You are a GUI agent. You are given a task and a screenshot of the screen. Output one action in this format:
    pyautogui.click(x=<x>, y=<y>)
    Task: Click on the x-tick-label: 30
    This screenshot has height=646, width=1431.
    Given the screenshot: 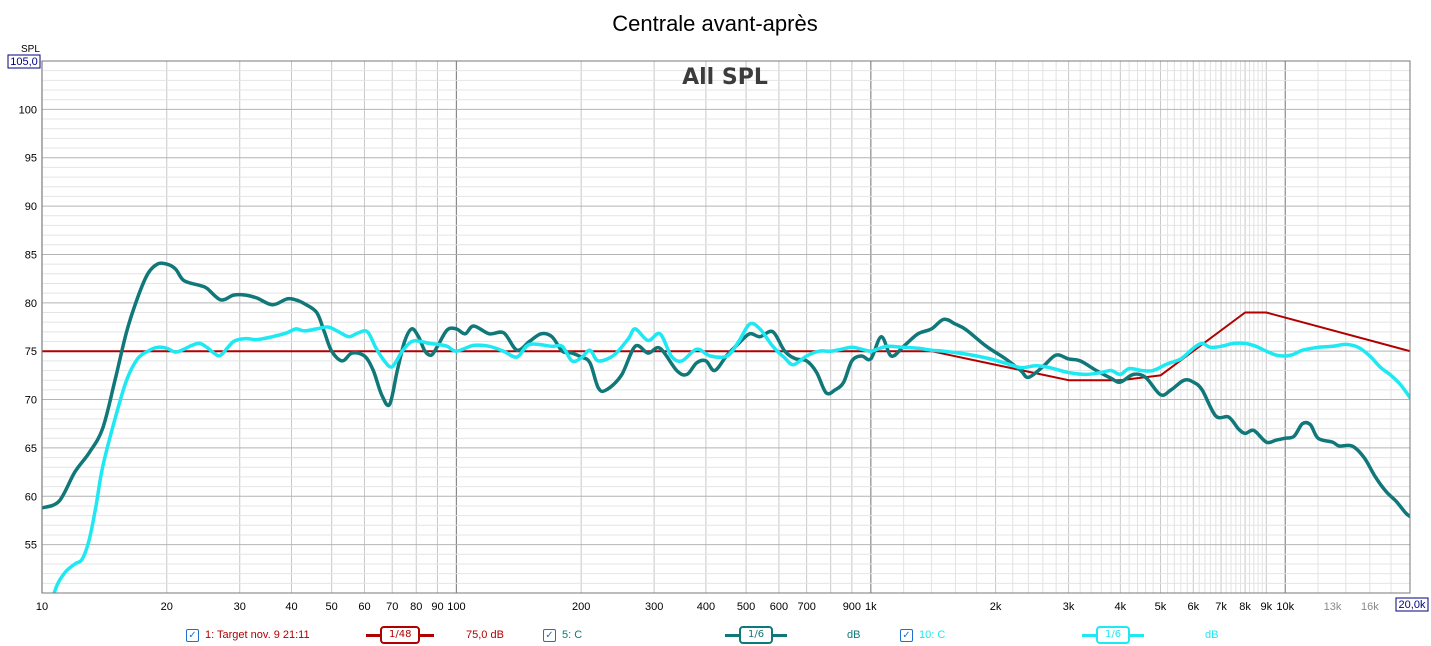 What is the action you would take?
    pyautogui.click(x=240, y=607)
    